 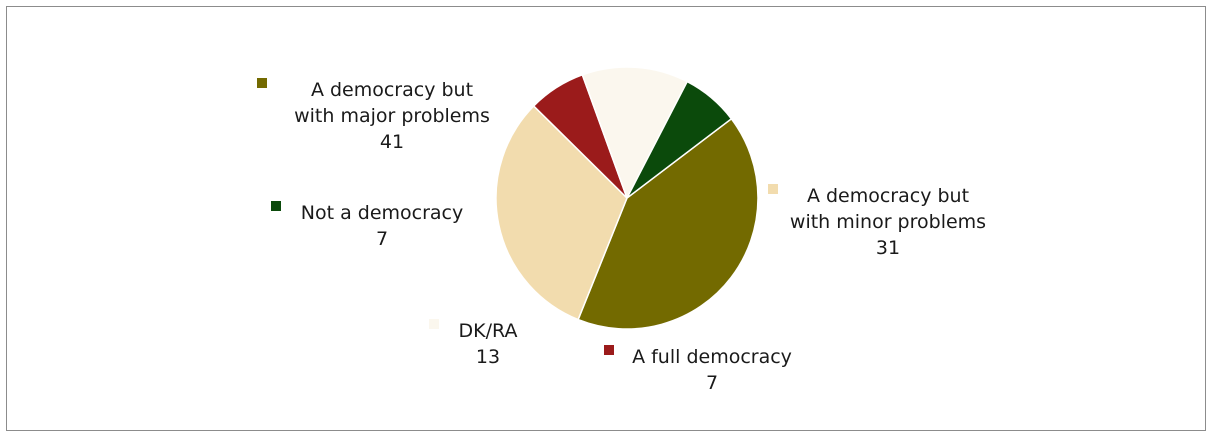 I want to click on data-label-0: A democracy but with major problems 41, so click(x=373, y=115).